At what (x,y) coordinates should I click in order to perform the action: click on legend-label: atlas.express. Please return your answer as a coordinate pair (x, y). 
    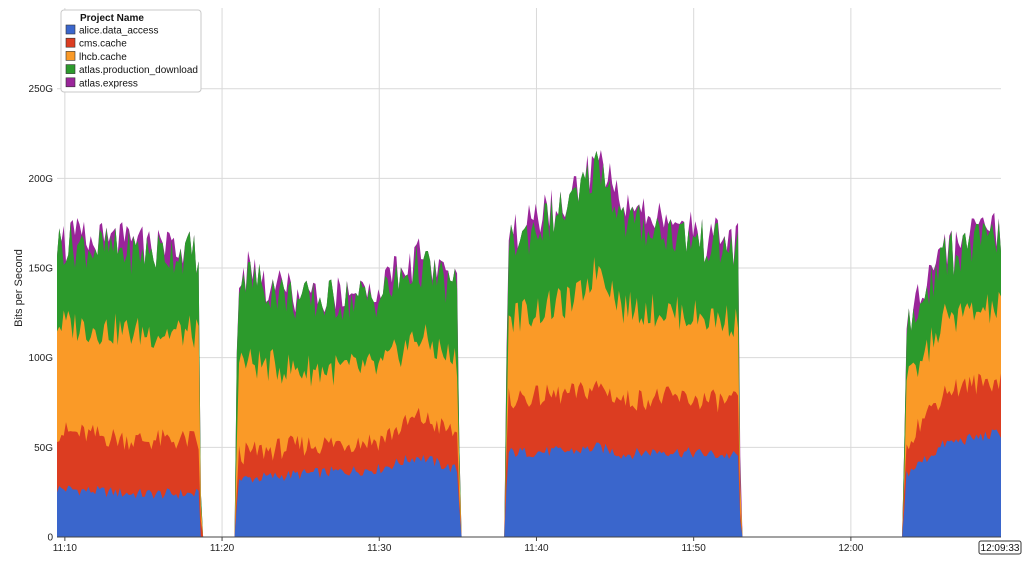
    Looking at the image, I should click on (108, 83).